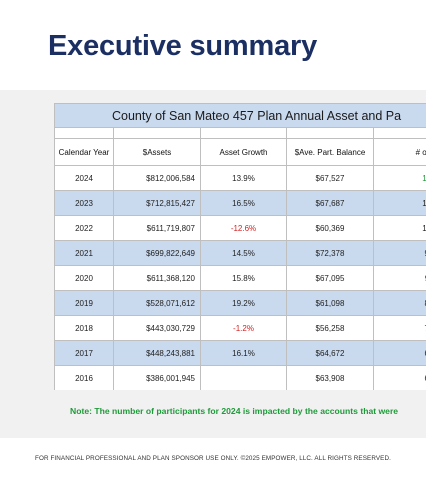 The width and height of the screenshot is (426, 480). What do you see at coordinates (330, 228) in the screenshot?
I see `cell-avg-balance: $60,369` at bounding box center [330, 228].